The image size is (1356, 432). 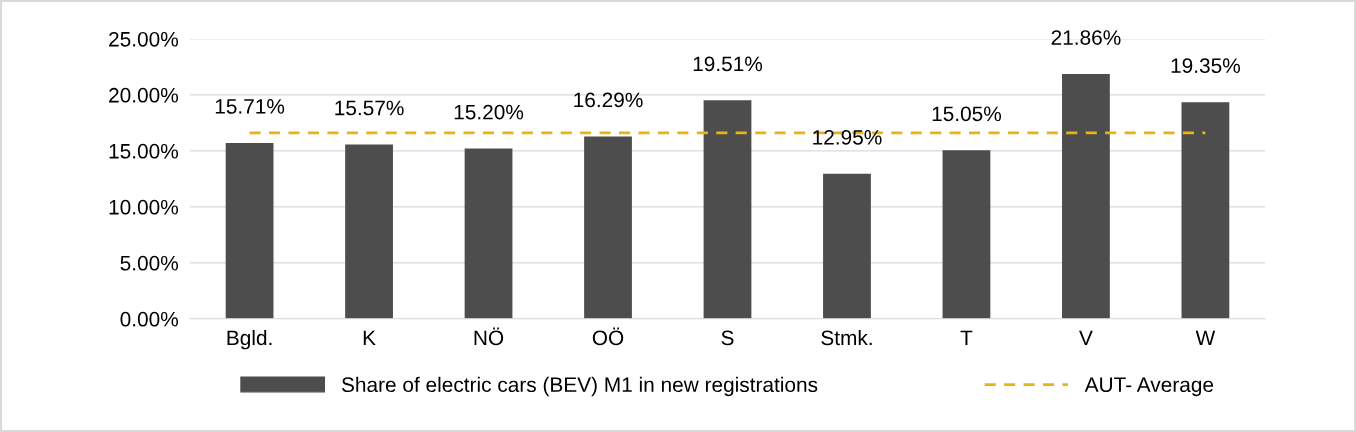 I want to click on x-tick-label: T, so click(x=966, y=338).